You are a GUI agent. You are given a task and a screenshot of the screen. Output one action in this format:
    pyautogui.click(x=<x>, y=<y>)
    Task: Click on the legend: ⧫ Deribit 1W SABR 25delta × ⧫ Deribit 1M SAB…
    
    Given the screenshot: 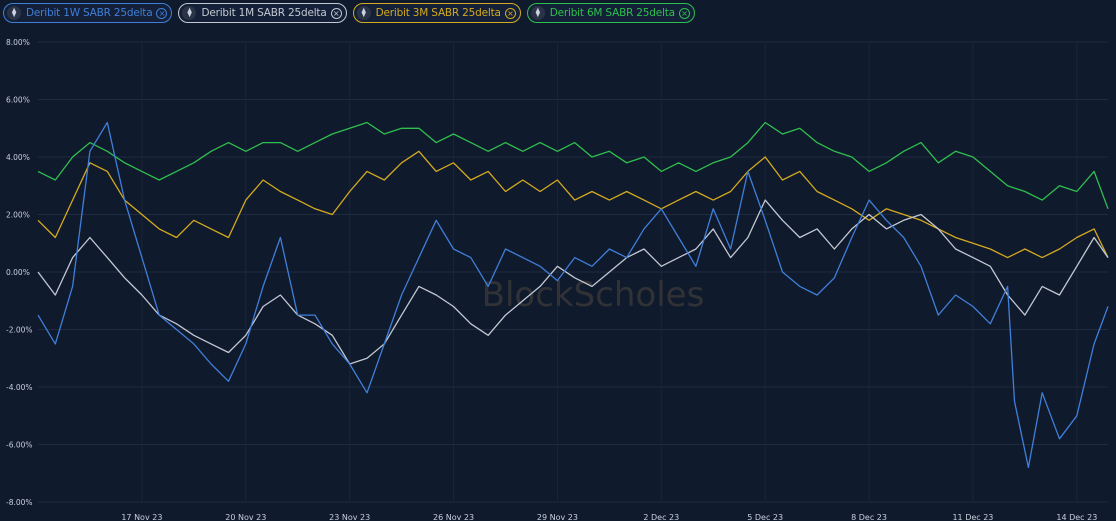 What is the action you would take?
    pyautogui.click(x=349, y=13)
    